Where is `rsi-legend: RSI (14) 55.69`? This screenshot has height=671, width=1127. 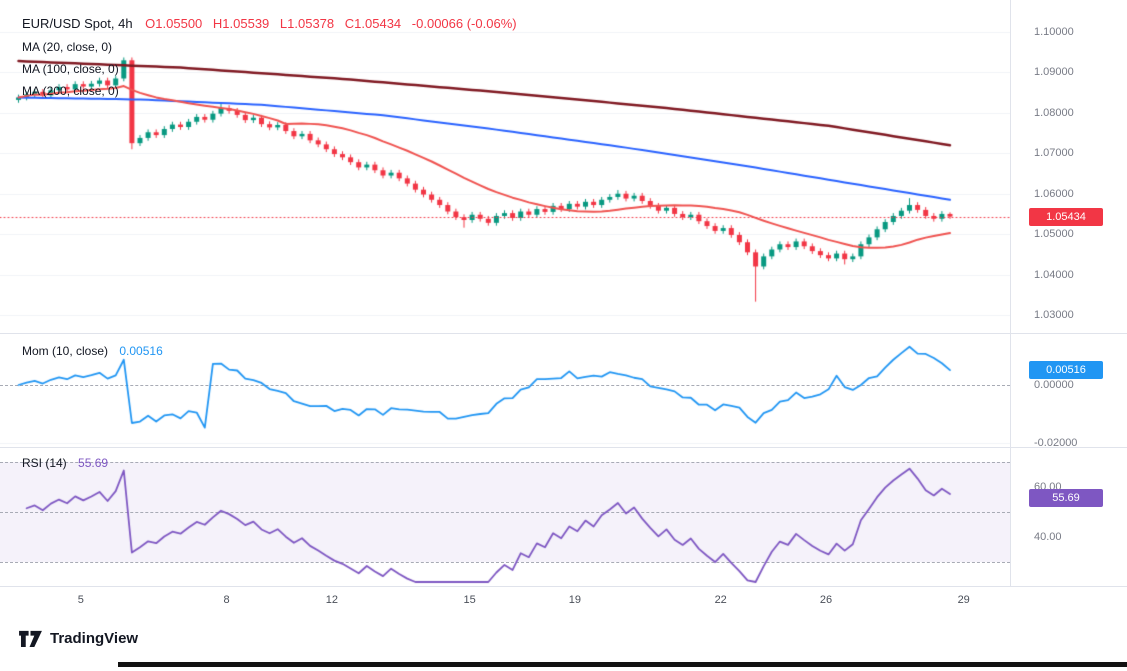
rsi-legend: RSI (14) 55.69 is located at coordinates (65, 463).